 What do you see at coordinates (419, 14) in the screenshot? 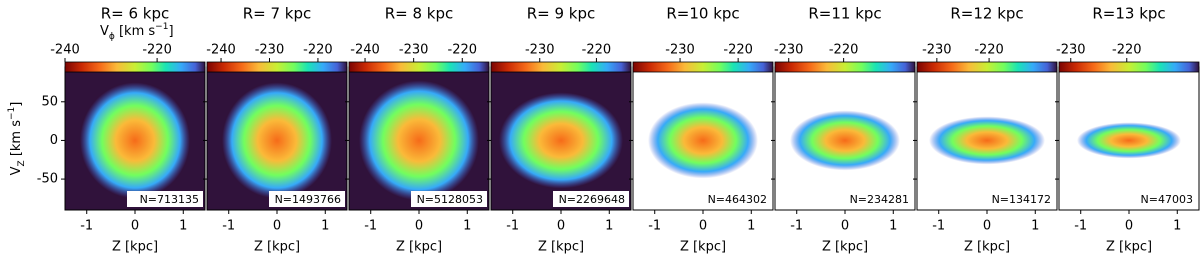
I see `panel-title: R= 8 kpc` at bounding box center [419, 14].